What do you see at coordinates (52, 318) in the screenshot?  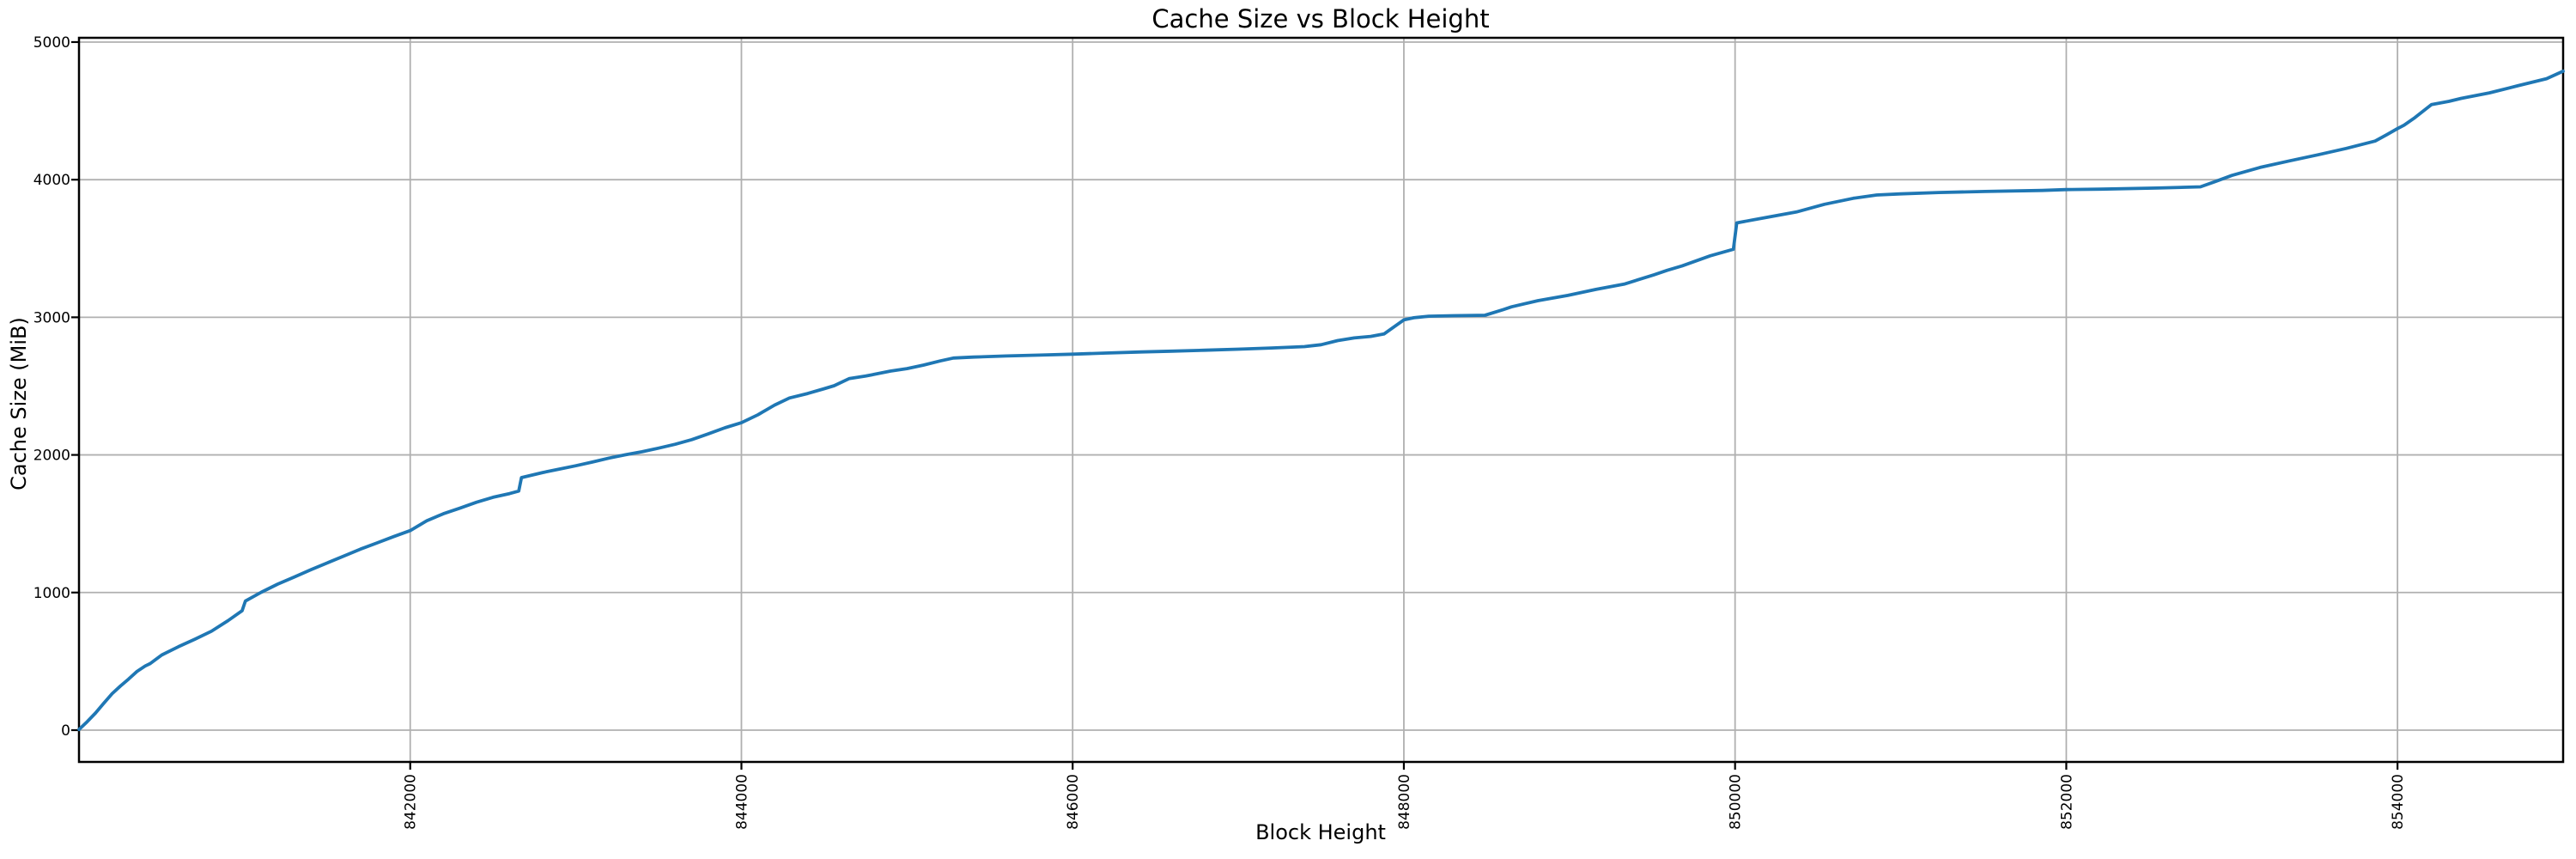 I see `y-tick-label: 3000` at bounding box center [52, 318].